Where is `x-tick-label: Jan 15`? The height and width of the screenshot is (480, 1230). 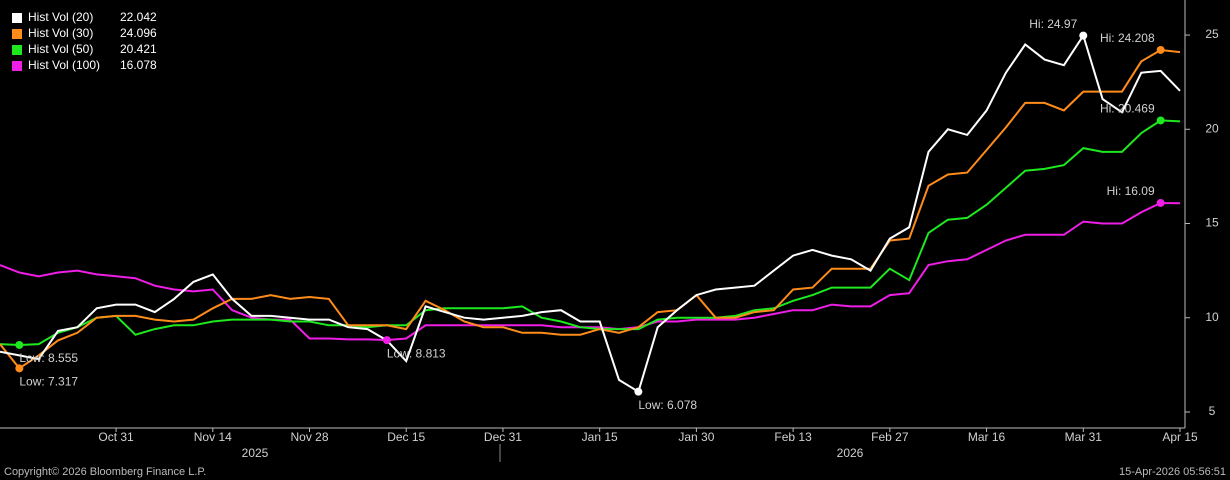
x-tick-label: Jan 15 is located at coordinates (600, 437).